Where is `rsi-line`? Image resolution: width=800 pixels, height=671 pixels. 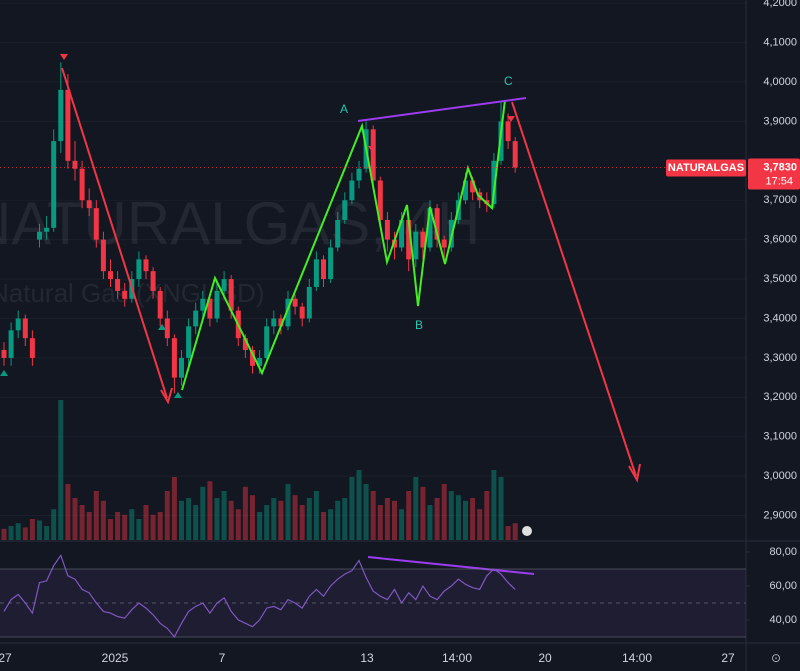 rsi-line is located at coordinates (259, 596).